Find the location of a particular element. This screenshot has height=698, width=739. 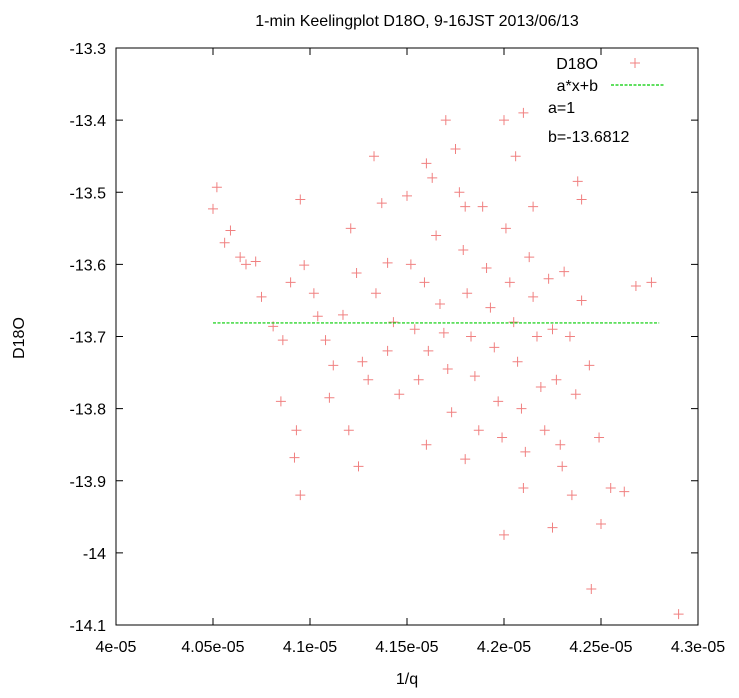

fit-annotations: a=1 b=-13.6812 is located at coordinates (589, 123).